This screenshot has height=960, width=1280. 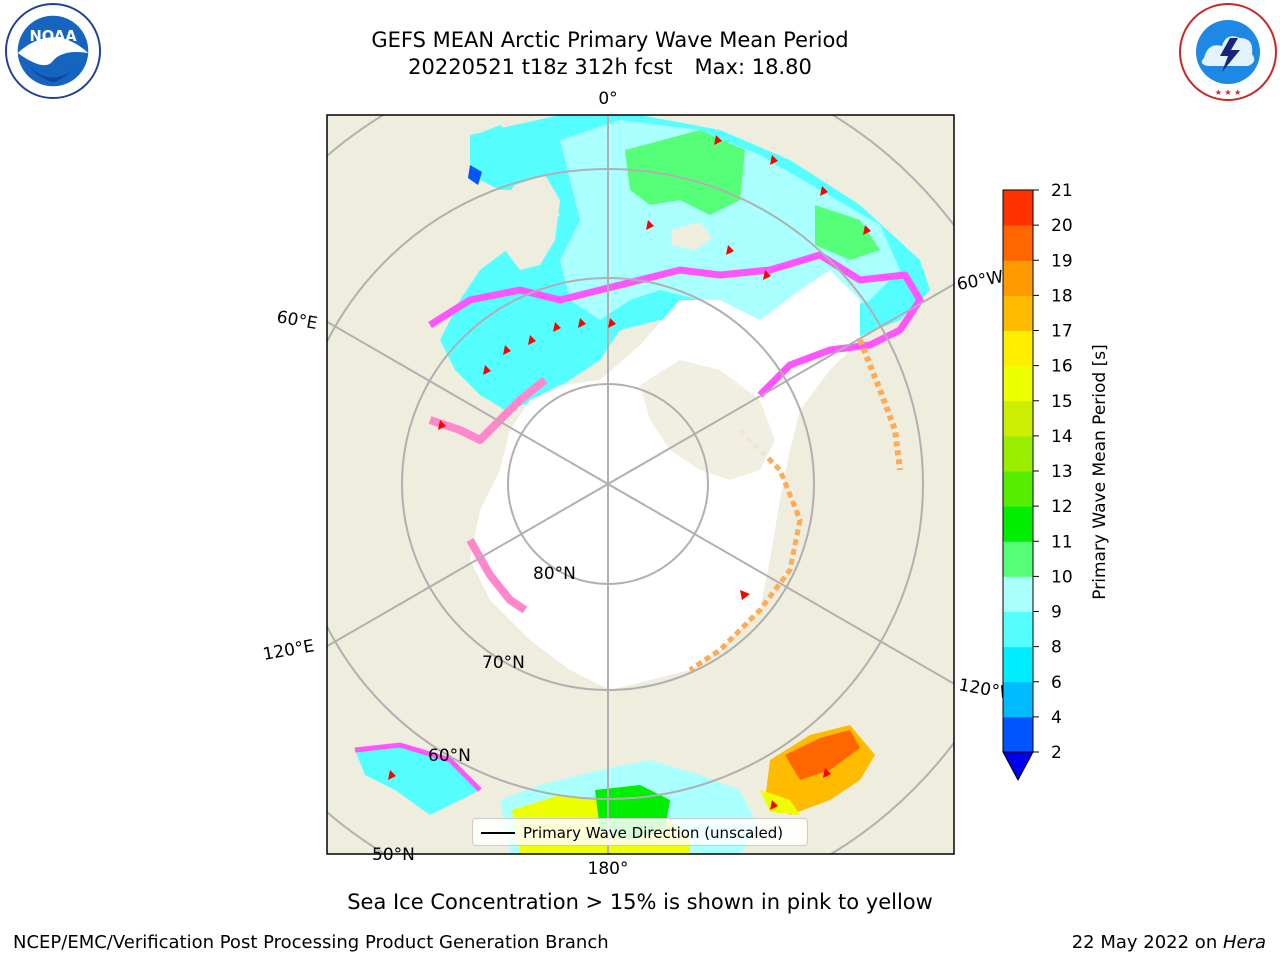 What do you see at coordinates (540, 67) in the screenshot?
I see `forecast-date: 20220521 t18z 312h fcst` at bounding box center [540, 67].